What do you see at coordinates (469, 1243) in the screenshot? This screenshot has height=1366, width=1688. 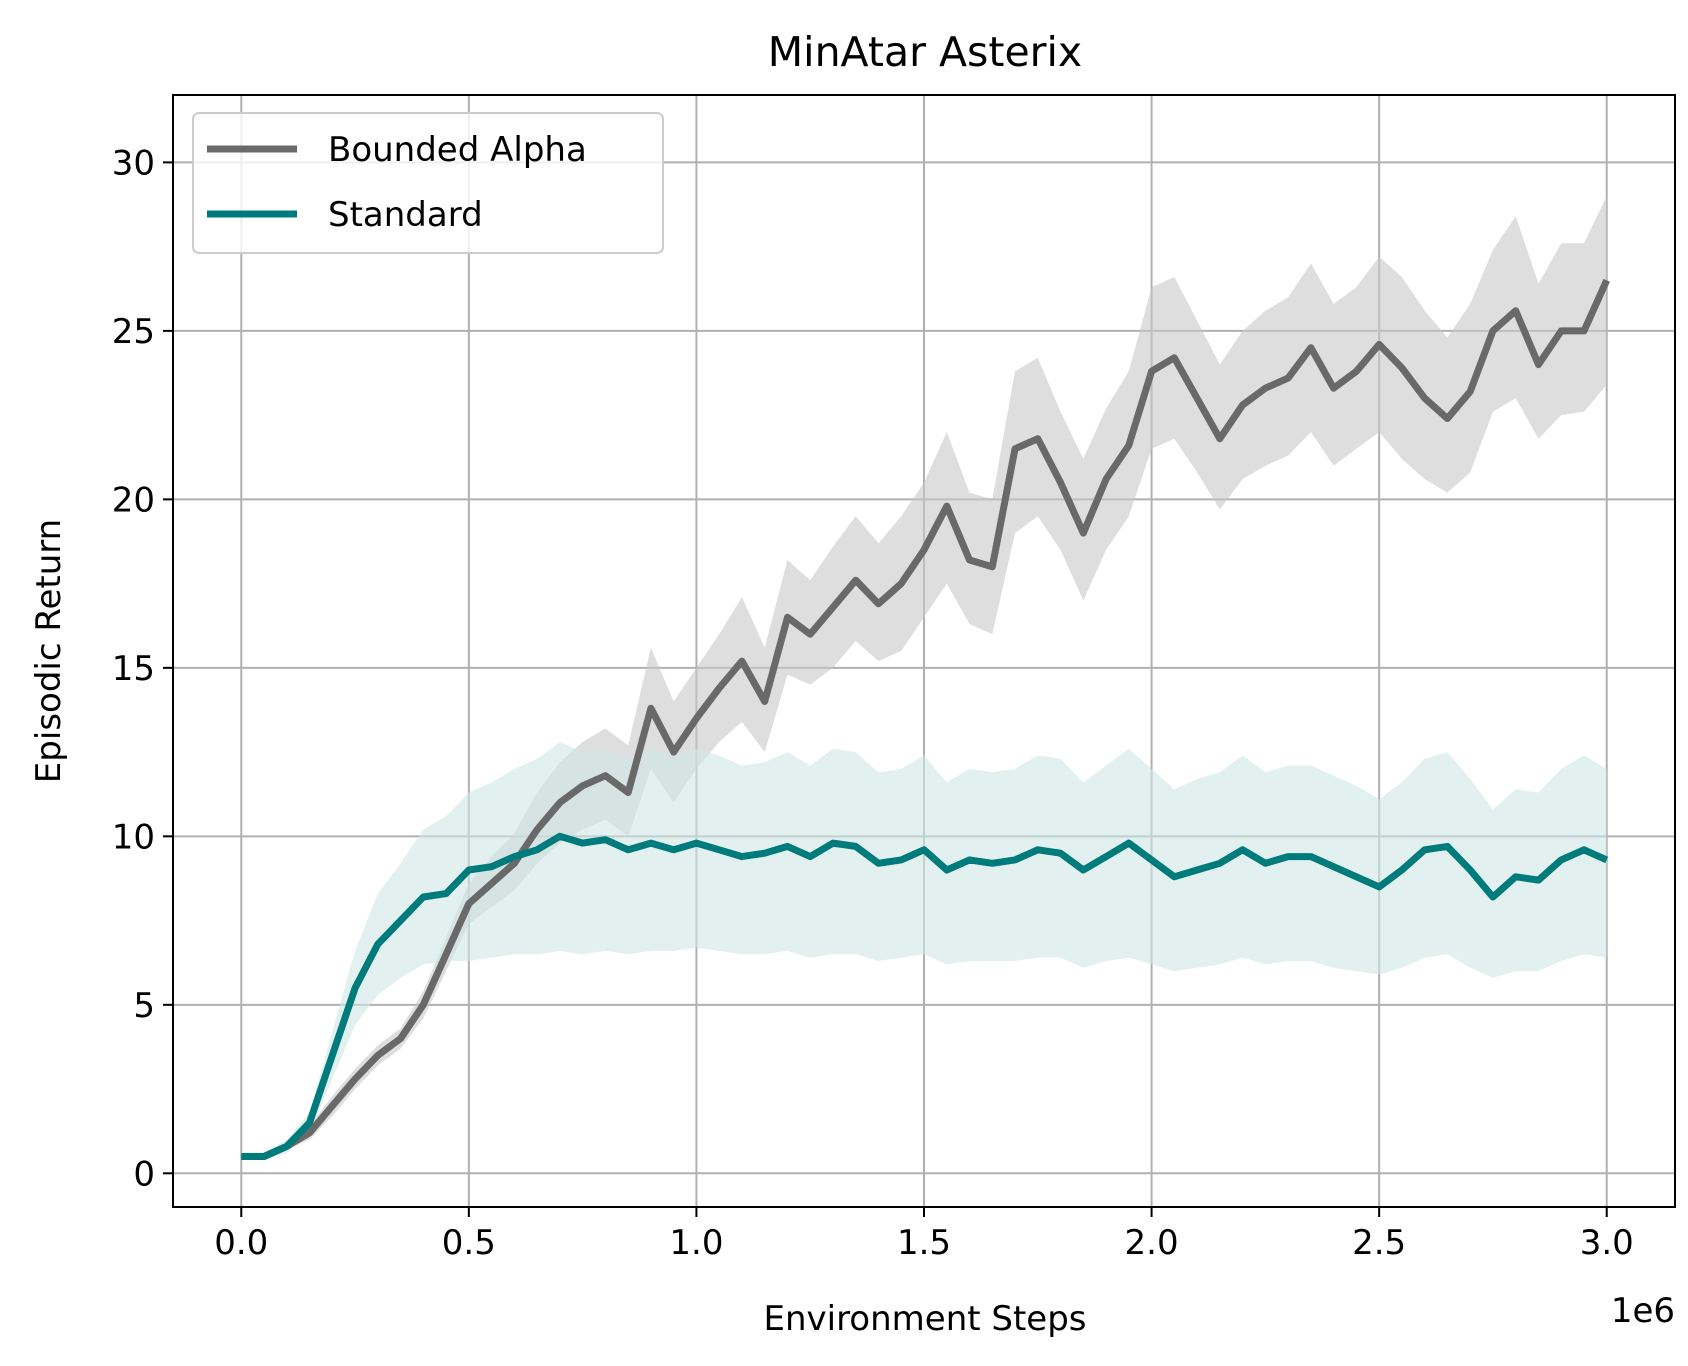 I see `x-tick-label: 0.5` at bounding box center [469, 1243].